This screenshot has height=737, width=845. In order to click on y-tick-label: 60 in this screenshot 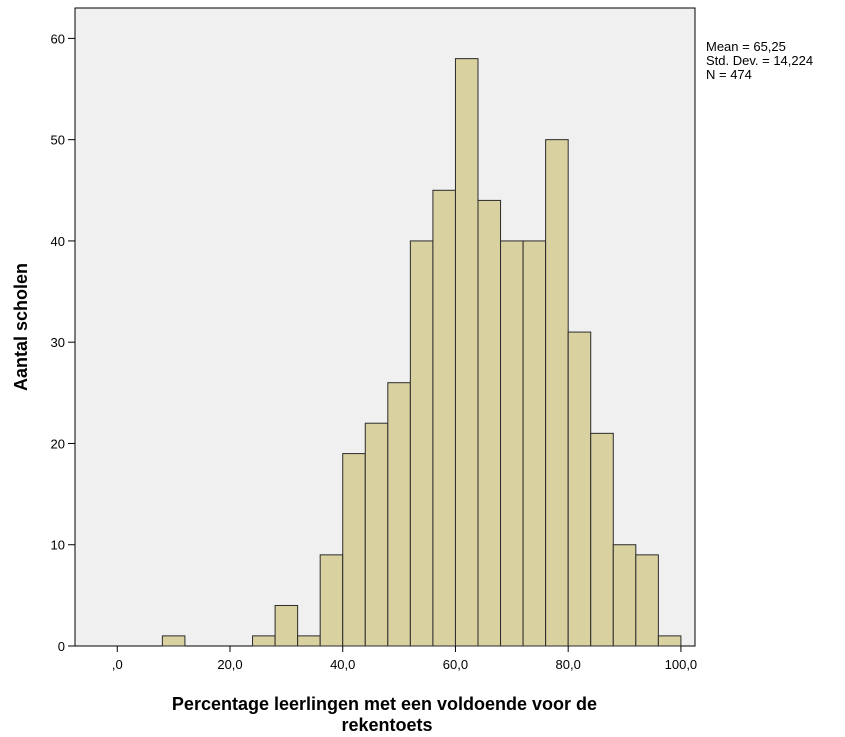, I will do `click(58, 38)`.